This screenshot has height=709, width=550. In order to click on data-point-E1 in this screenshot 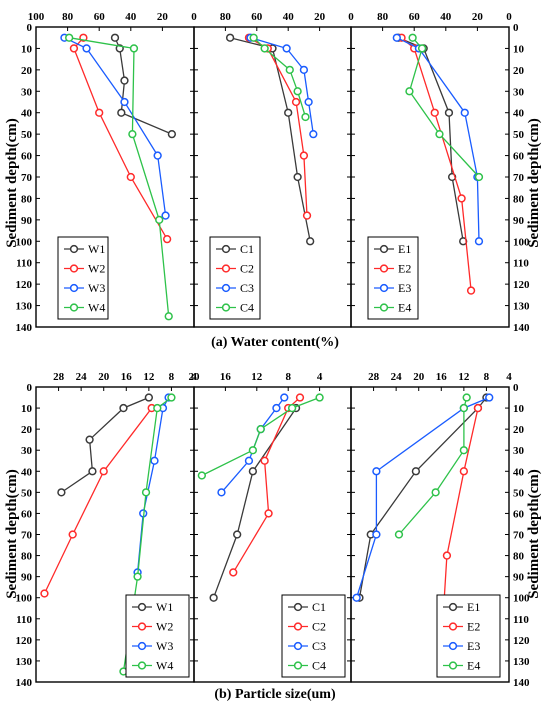, I will do `click(449, 112)`.